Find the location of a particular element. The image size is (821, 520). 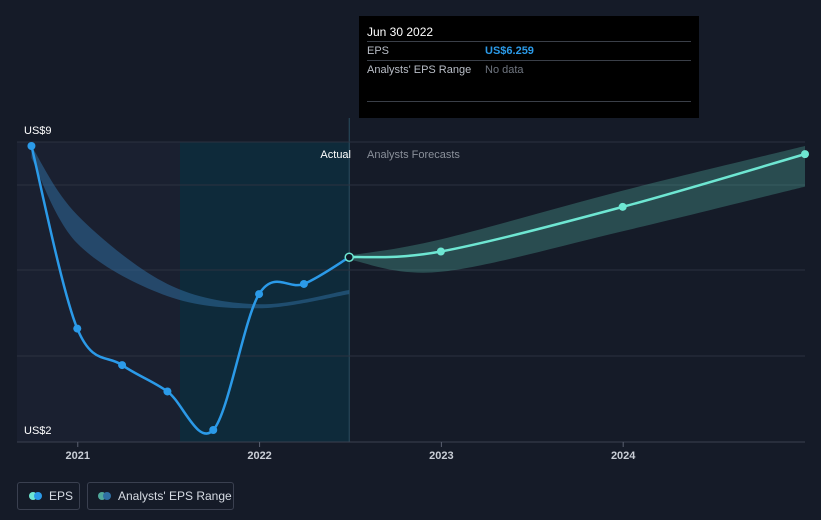

y-label-bottom: US$2 is located at coordinates (38, 431).